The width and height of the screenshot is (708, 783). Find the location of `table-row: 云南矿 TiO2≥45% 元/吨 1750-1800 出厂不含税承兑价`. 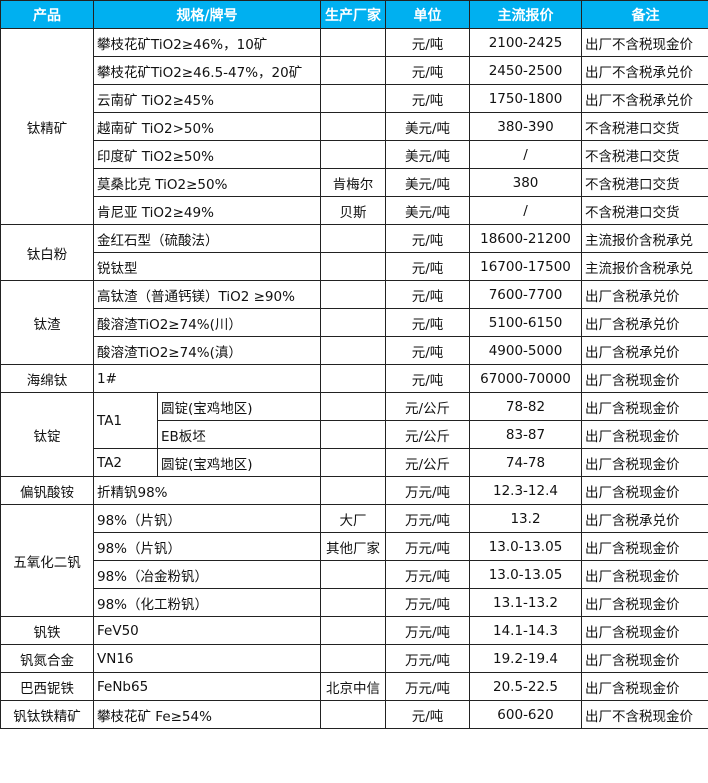

table-row: 云南矿 TiO2≥45% 元/吨 1750-1800 出厂不含税承兑价 is located at coordinates (354, 98).